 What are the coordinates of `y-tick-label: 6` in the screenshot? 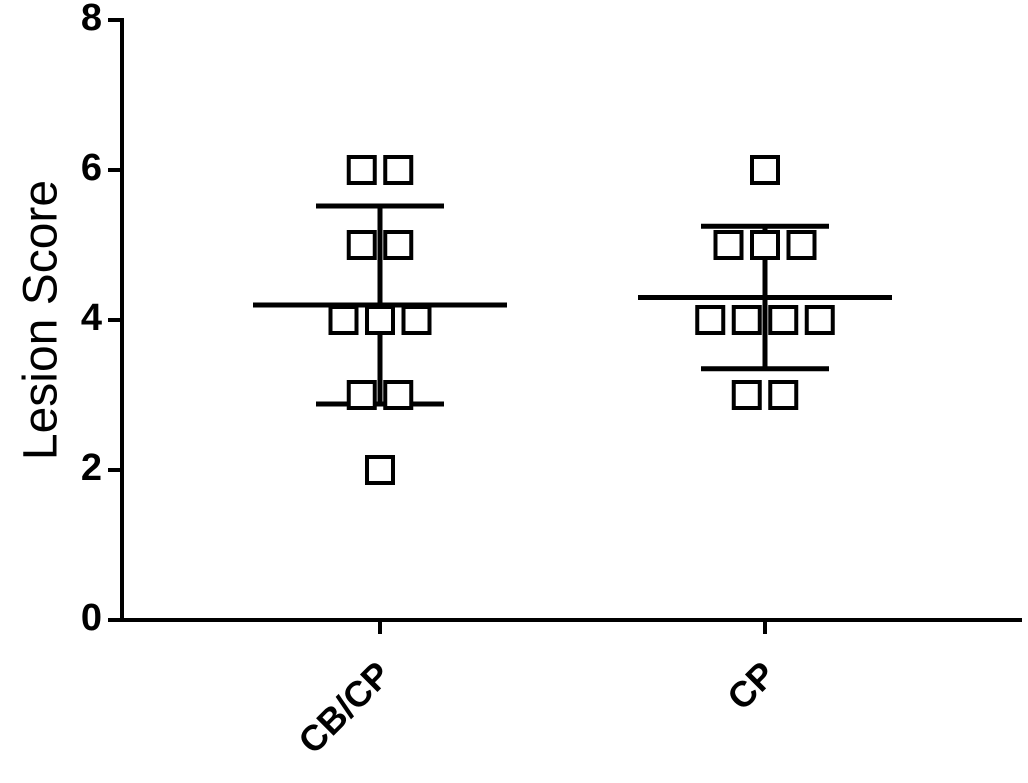 It's located at (91, 168).